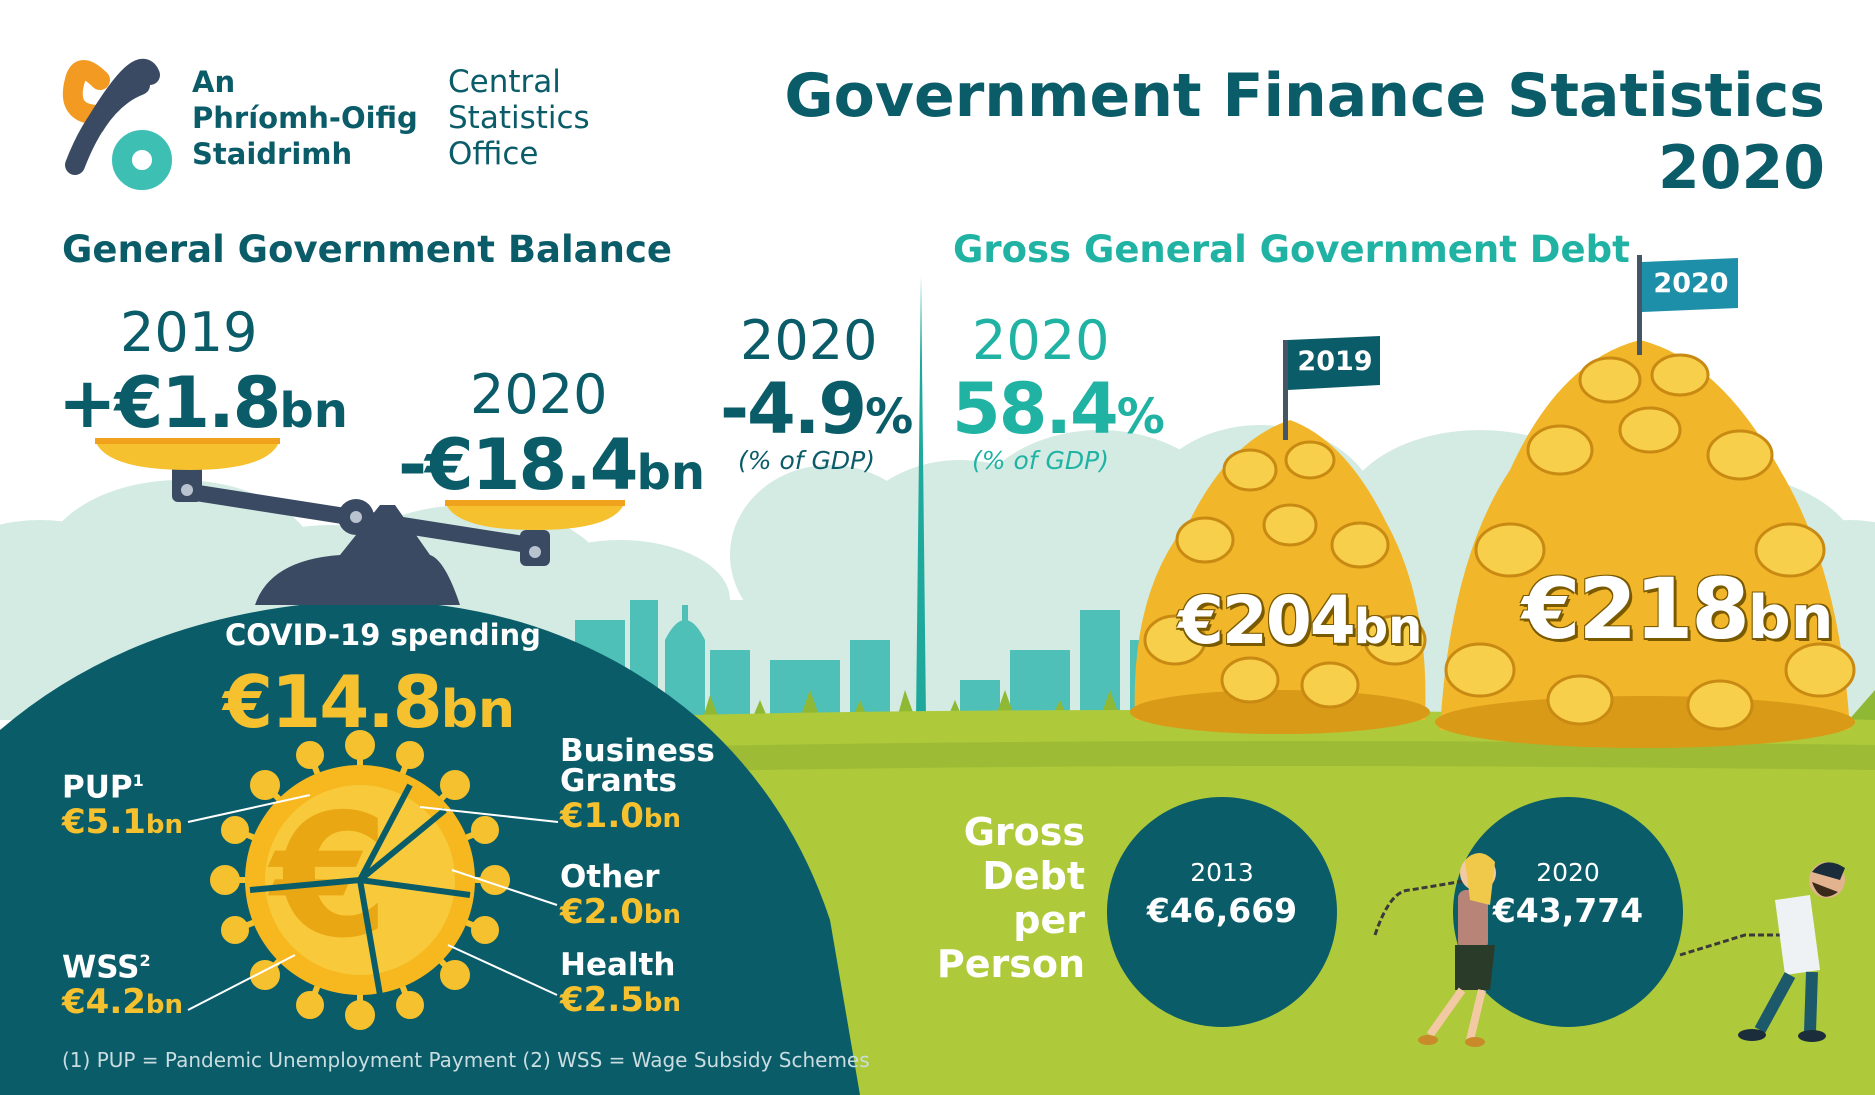 The height and width of the screenshot is (1095, 1875). I want to click on man-pulling-rope-icon, so click(1762, 952).